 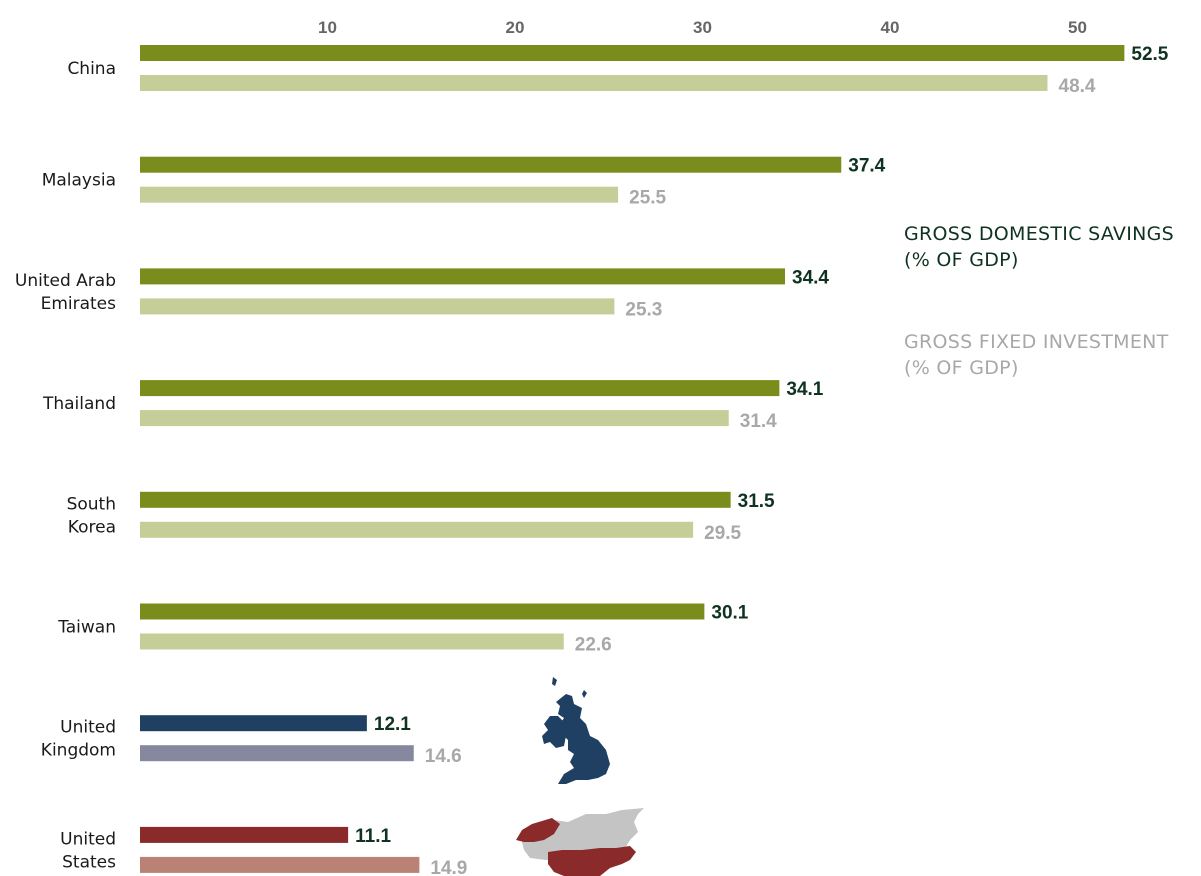 What do you see at coordinates (890, 27) in the screenshot?
I see `x-tick-label: 40` at bounding box center [890, 27].